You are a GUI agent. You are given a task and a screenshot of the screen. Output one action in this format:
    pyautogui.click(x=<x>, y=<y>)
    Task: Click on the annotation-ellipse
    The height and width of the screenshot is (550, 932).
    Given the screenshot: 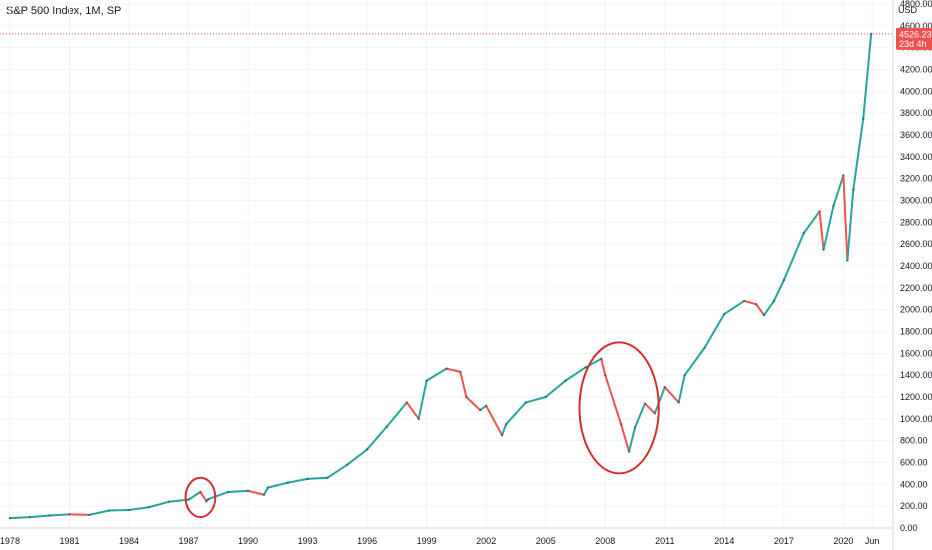 What is the action you would take?
    pyautogui.click(x=200, y=497)
    